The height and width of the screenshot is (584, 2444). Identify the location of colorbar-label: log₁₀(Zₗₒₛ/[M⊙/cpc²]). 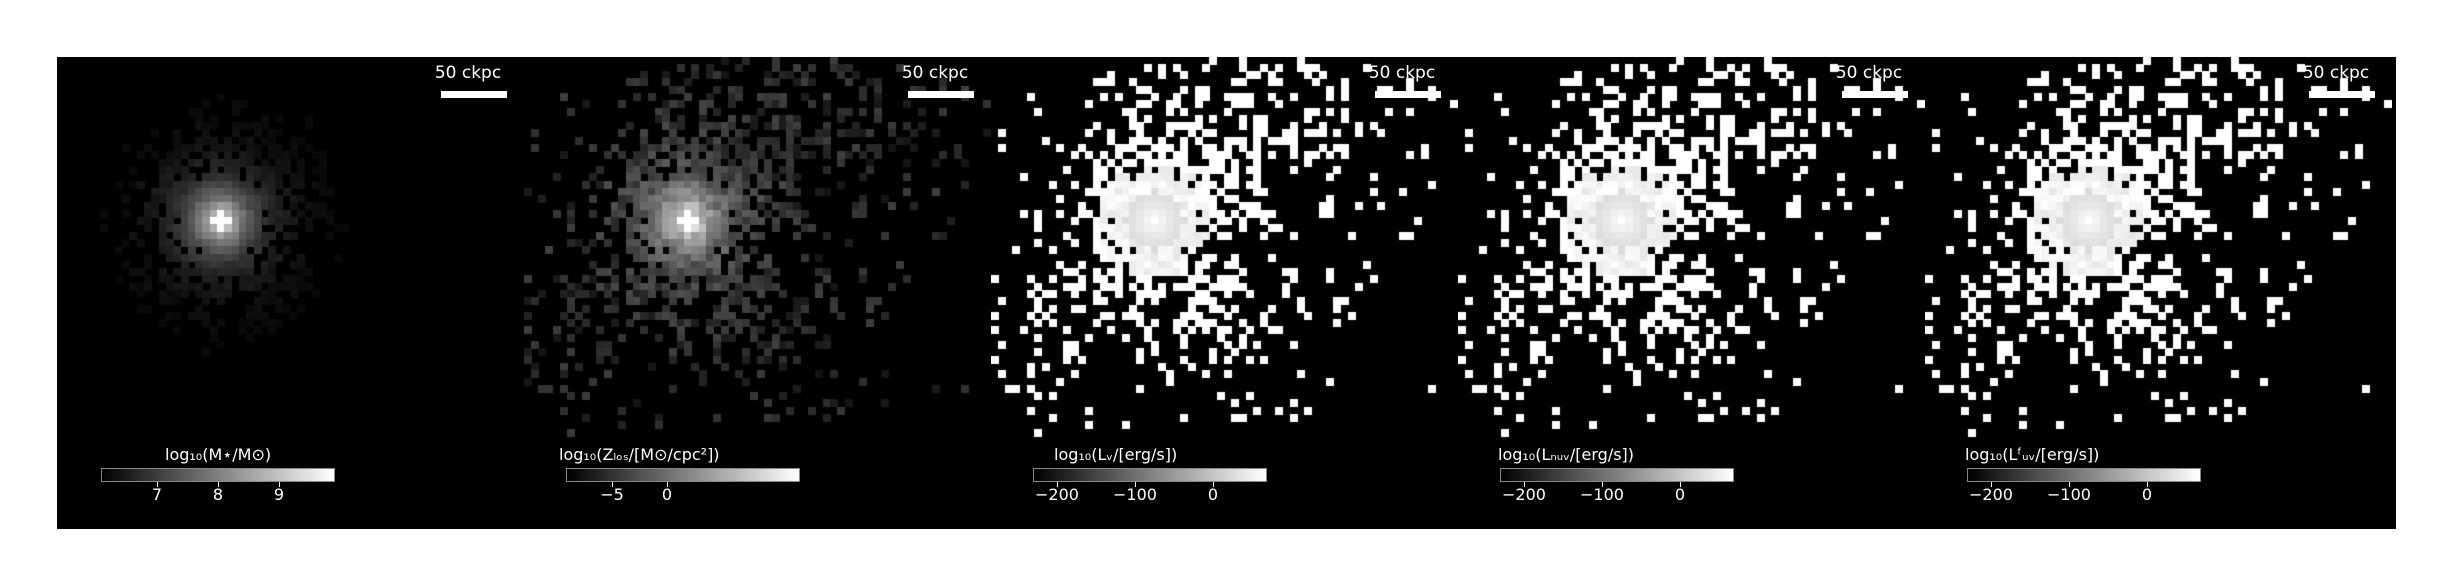
(639, 454).